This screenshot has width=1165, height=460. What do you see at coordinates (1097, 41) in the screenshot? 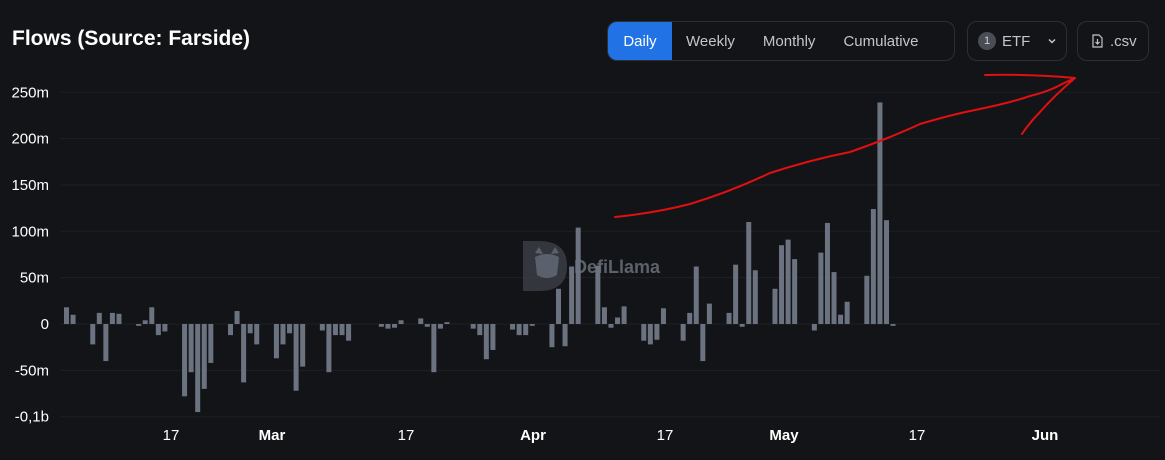
I see `download-file-icon` at bounding box center [1097, 41].